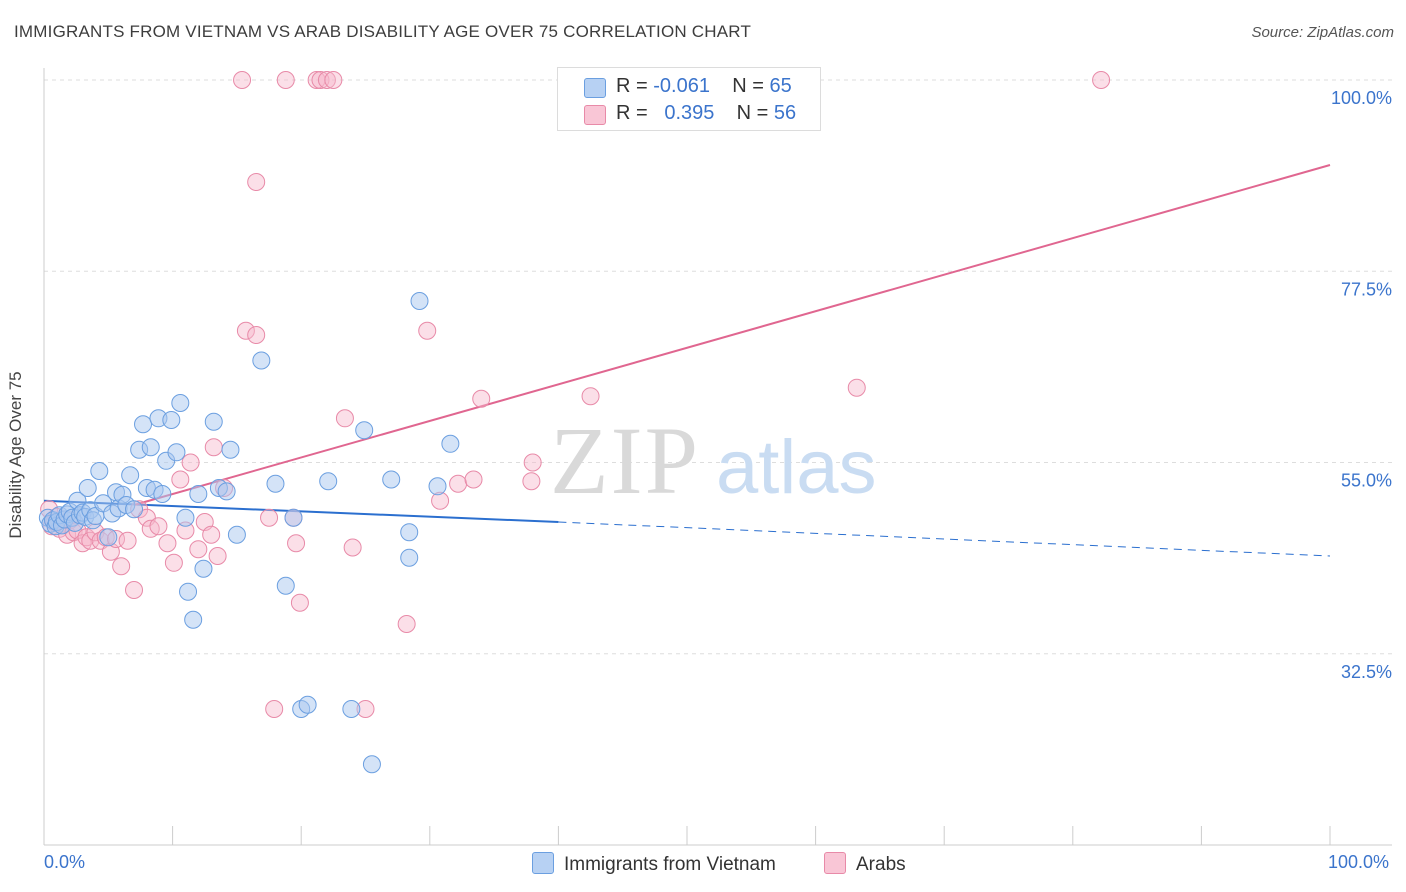 The height and width of the screenshot is (892, 1406). I want to click on bottom-legend-swatch-vietnam, so click(543, 863).